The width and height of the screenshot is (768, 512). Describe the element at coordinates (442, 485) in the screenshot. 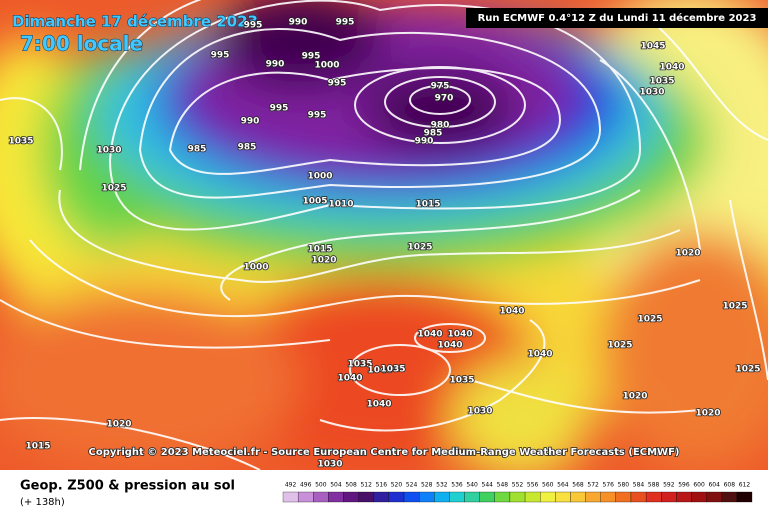

I see `colorbar-label: 532` at that location.